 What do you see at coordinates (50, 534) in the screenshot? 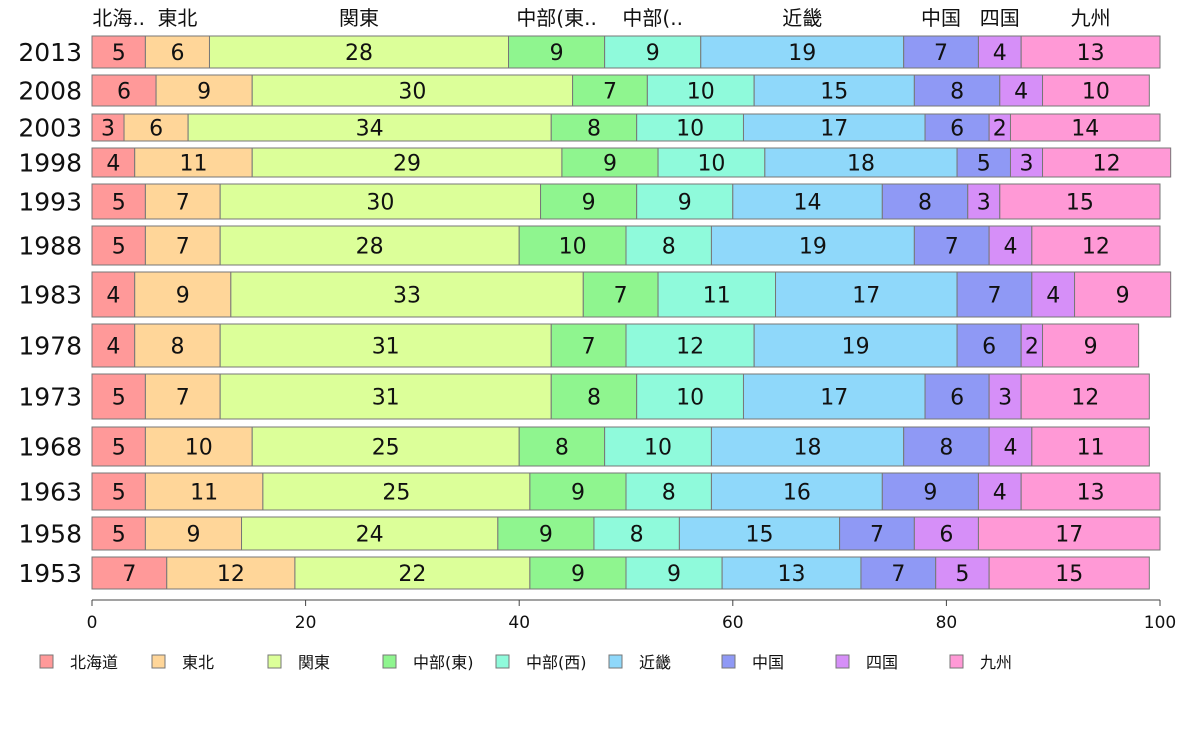
I see `y-tick-label: 1958` at bounding box center [50, 534].